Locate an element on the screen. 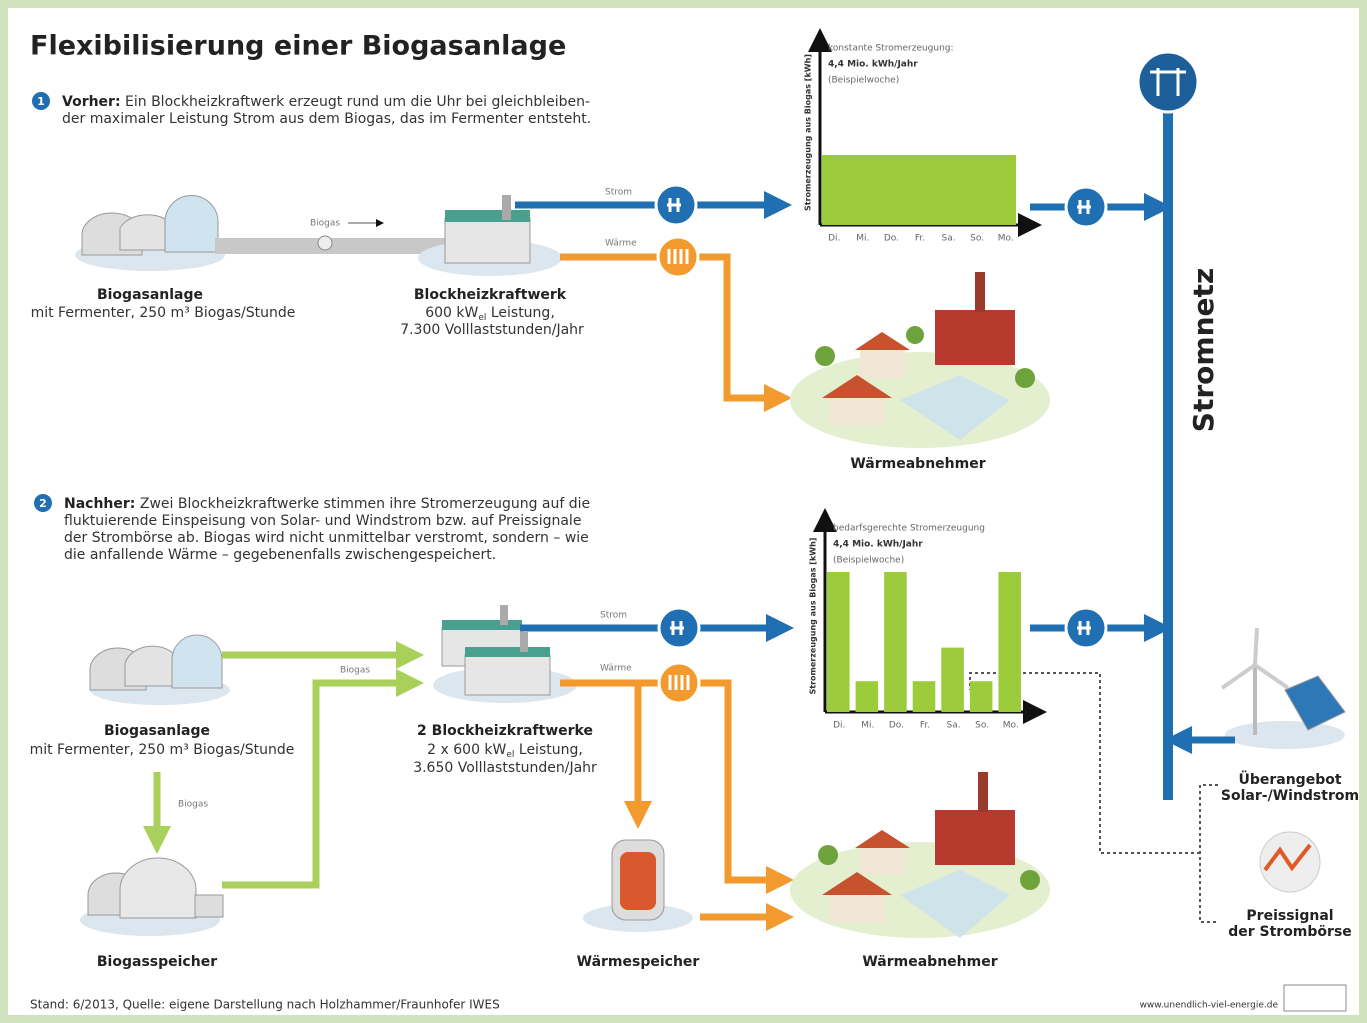 This screenshot has width=1367, height=1023. node-title: Biogasspeicher is located at coordinates (157, 962).